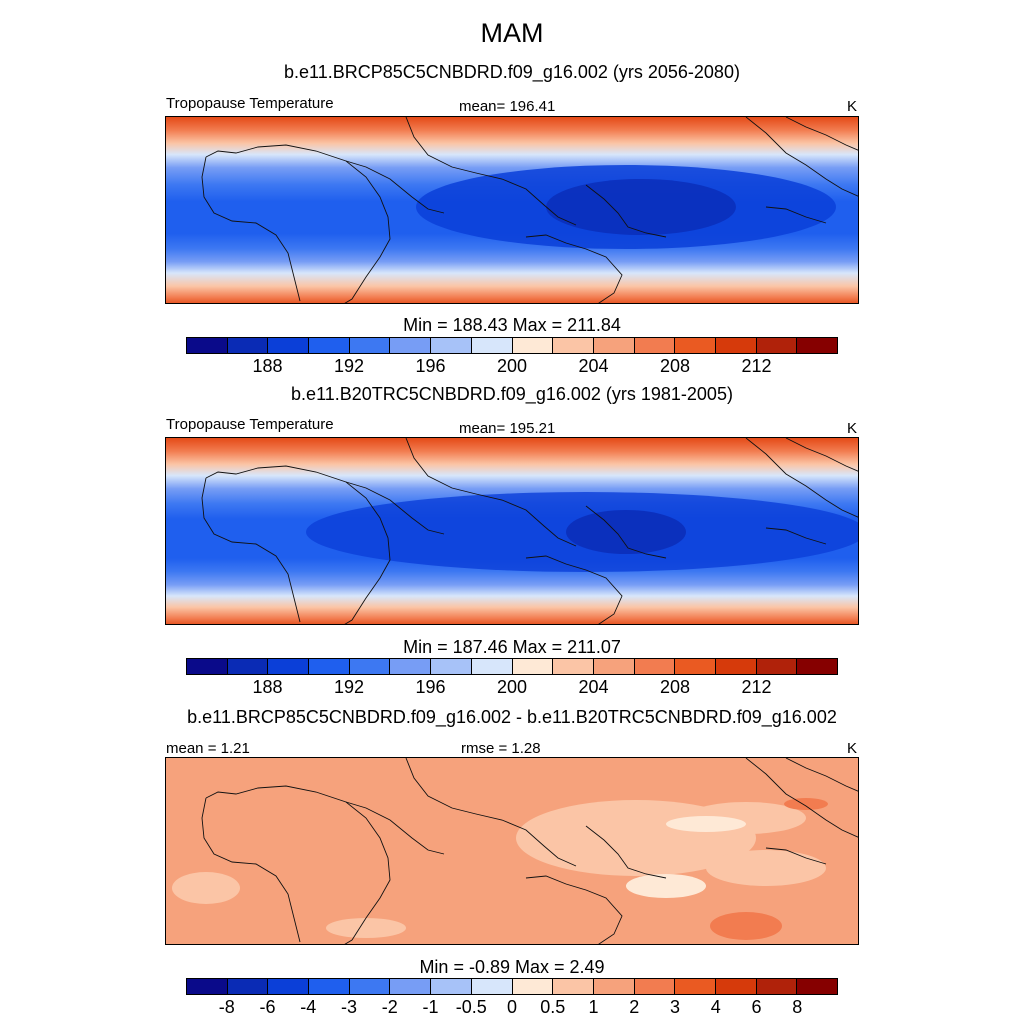  I want to click on colorbar-tick-label: 8, so click(797, 1007).